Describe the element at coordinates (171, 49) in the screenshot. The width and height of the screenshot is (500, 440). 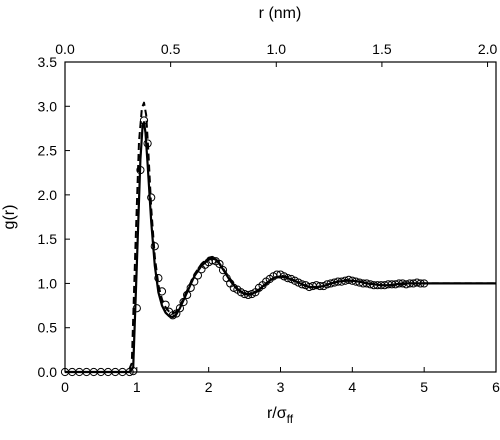
I see `top-tick-label: 0.5` at that location.